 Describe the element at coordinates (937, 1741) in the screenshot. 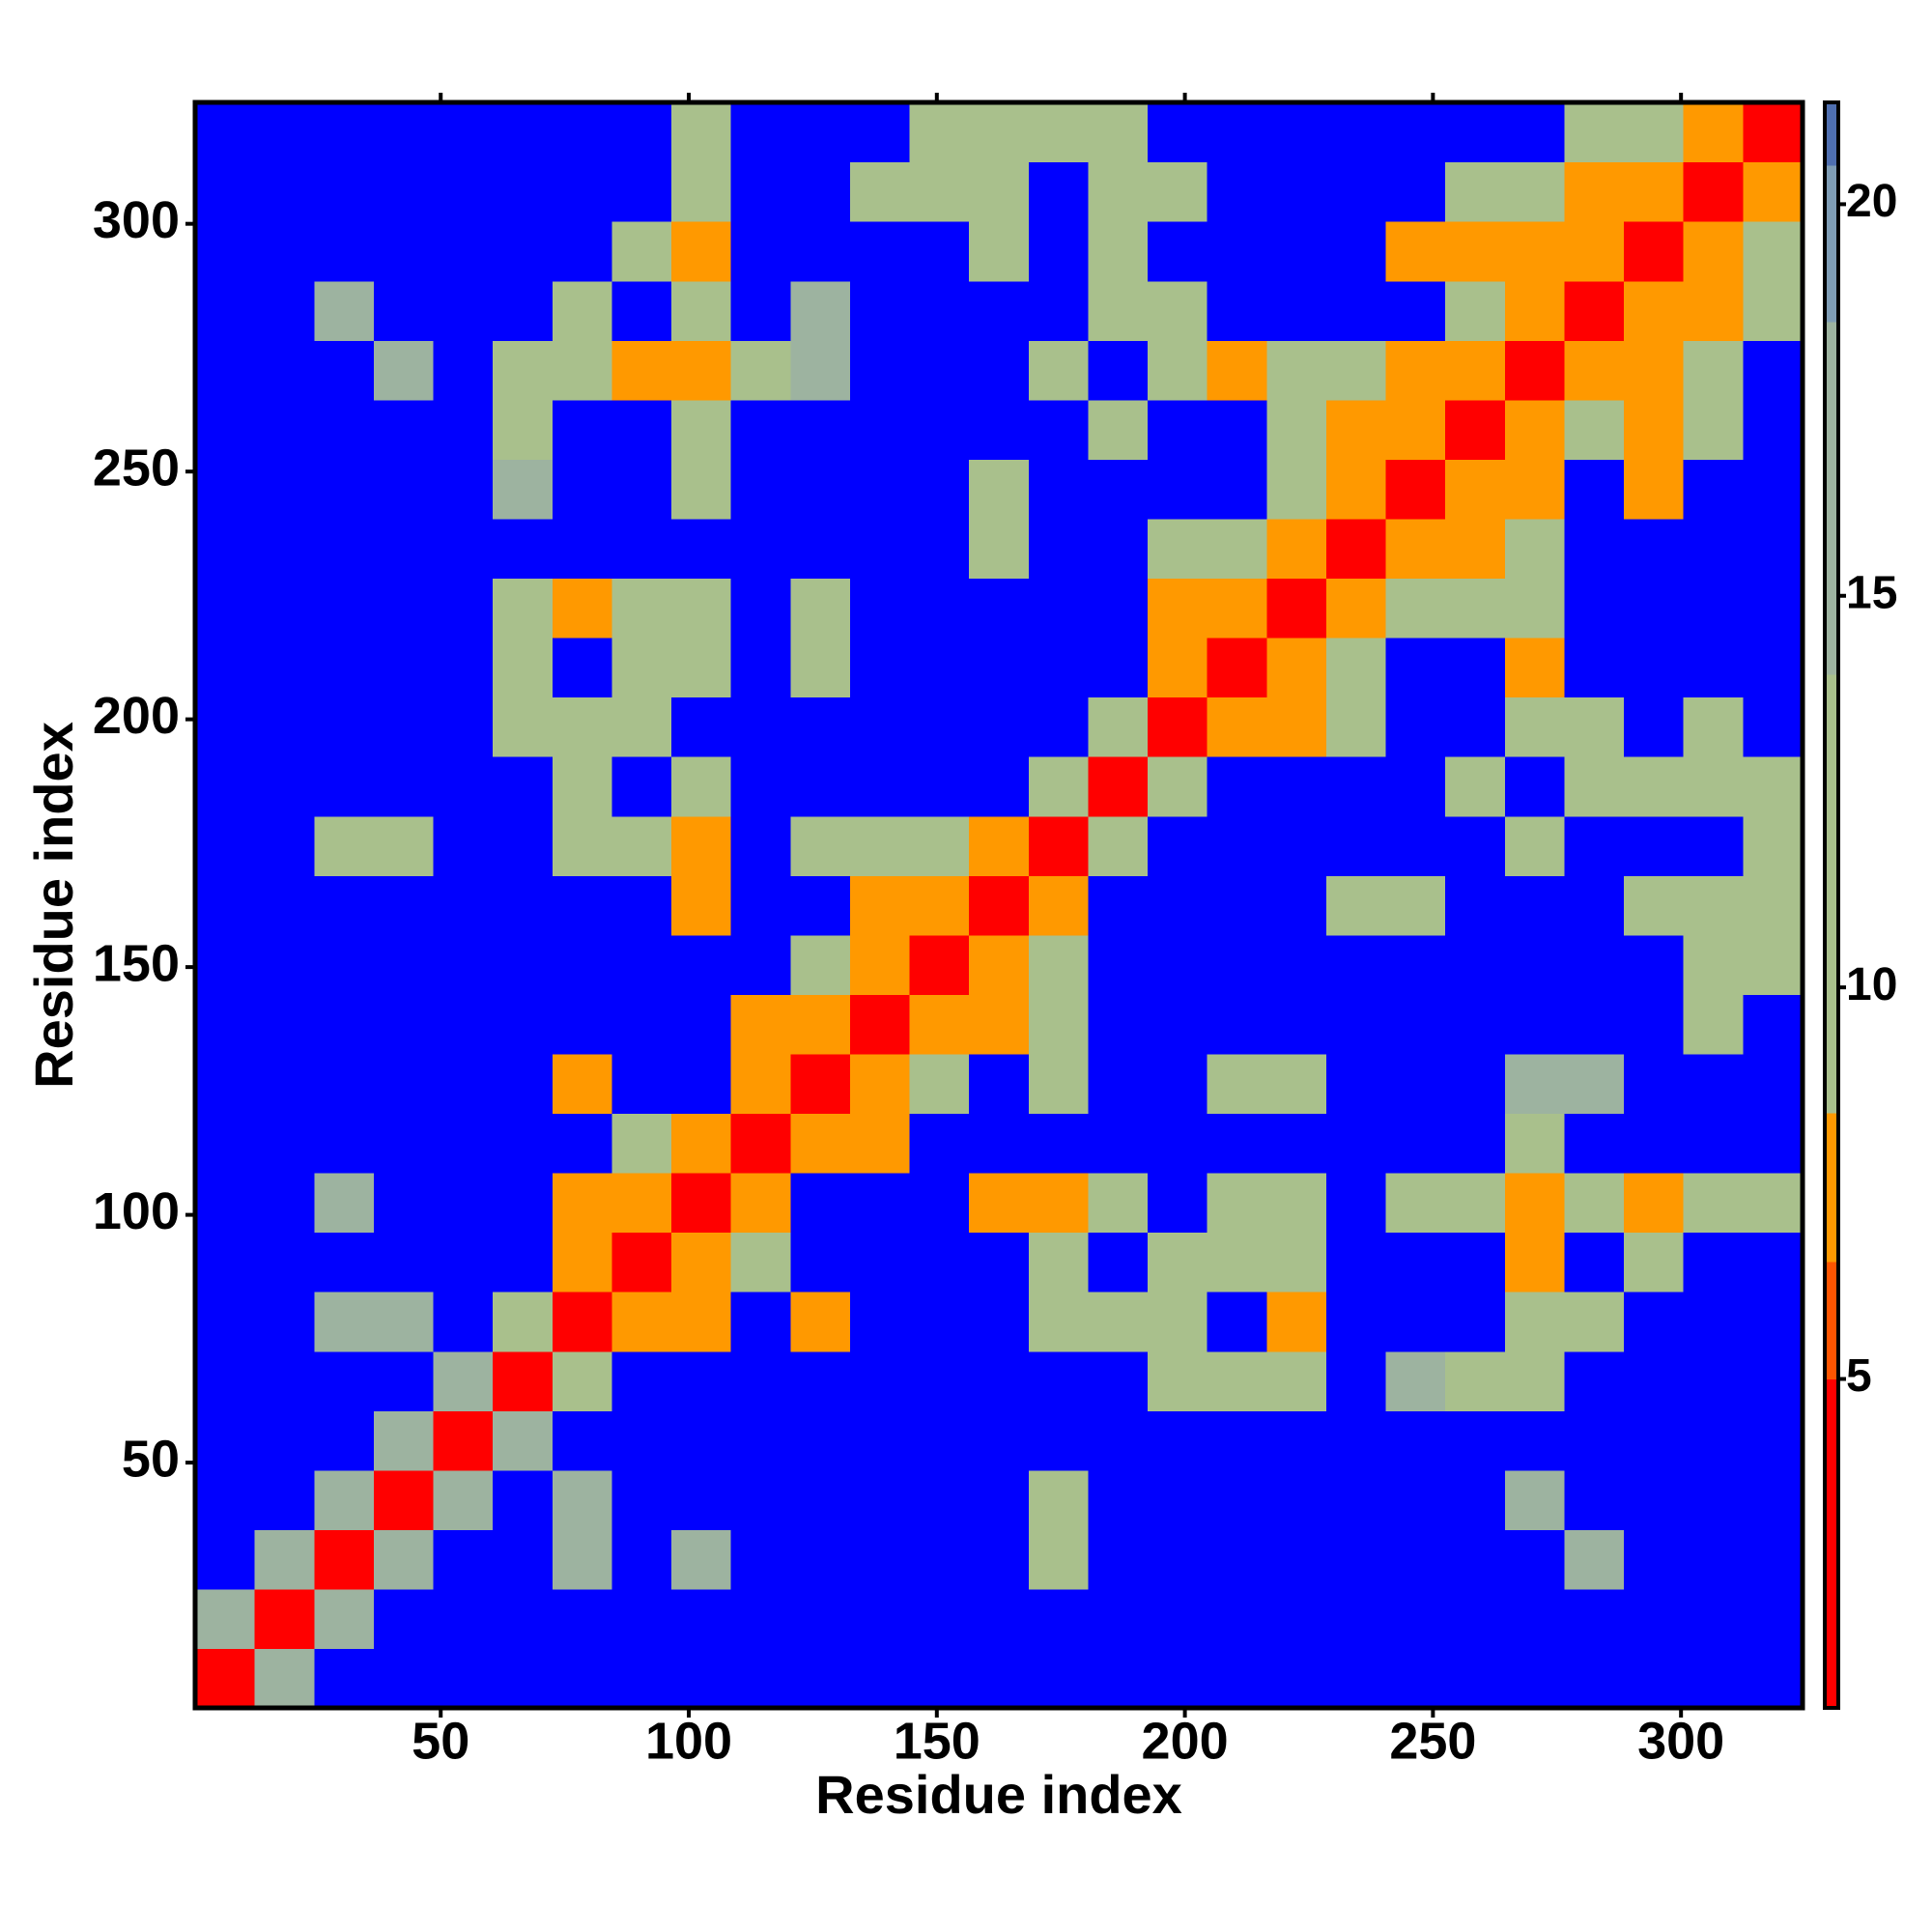

I see `x-tick-label: 150` at that location.